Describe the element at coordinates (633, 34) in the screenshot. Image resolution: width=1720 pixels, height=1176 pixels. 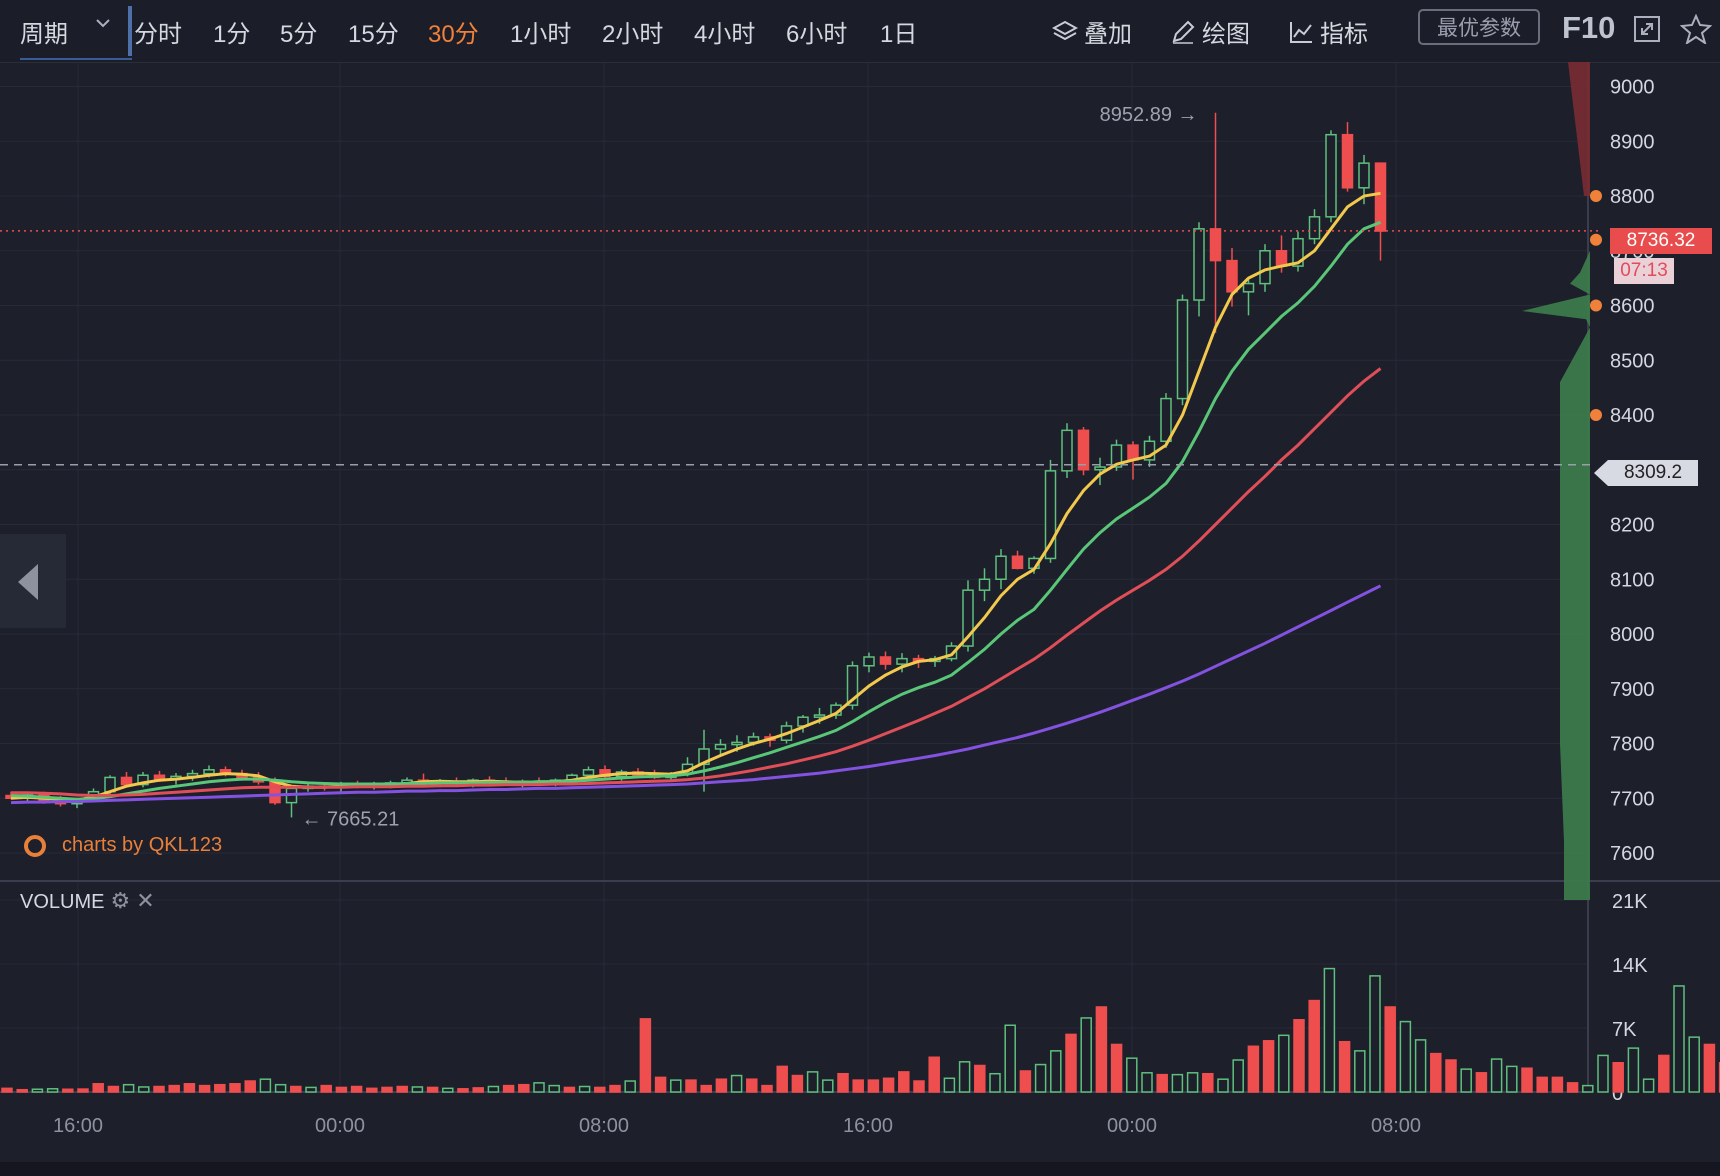
I see `tab-period-6: 2小时` at that location.